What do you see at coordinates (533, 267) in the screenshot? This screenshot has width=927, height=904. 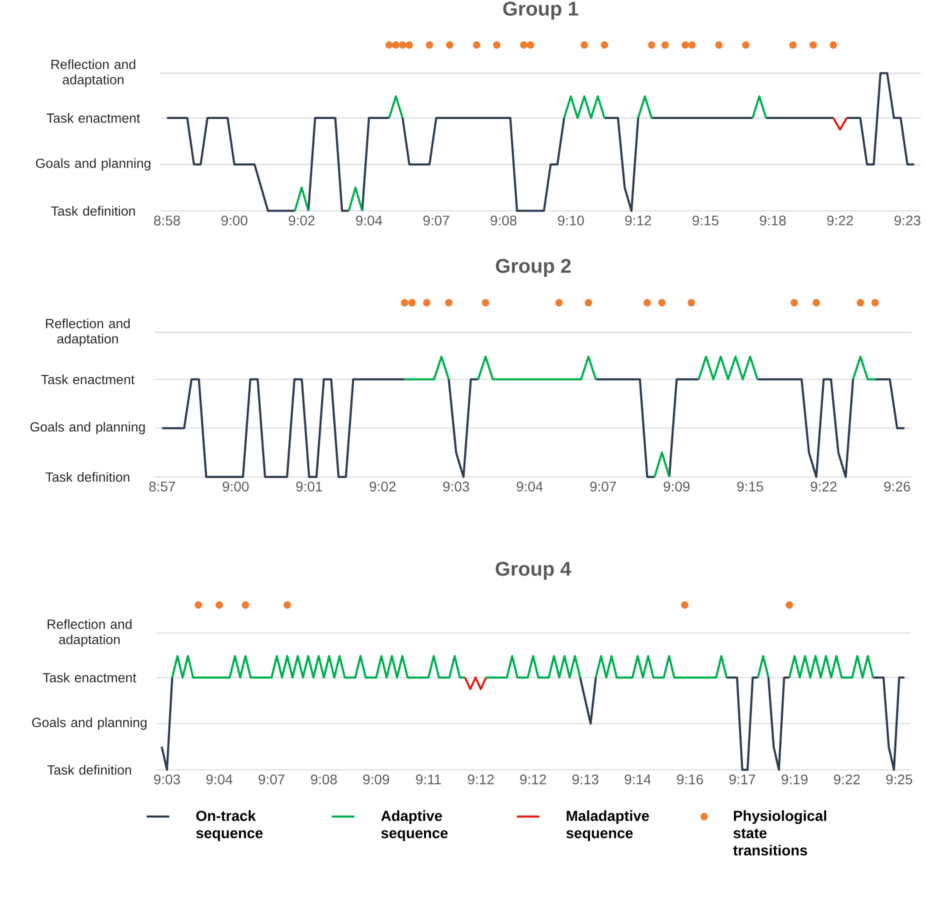 I see `chart-title: Group 2` at bounding box center [533, 267].